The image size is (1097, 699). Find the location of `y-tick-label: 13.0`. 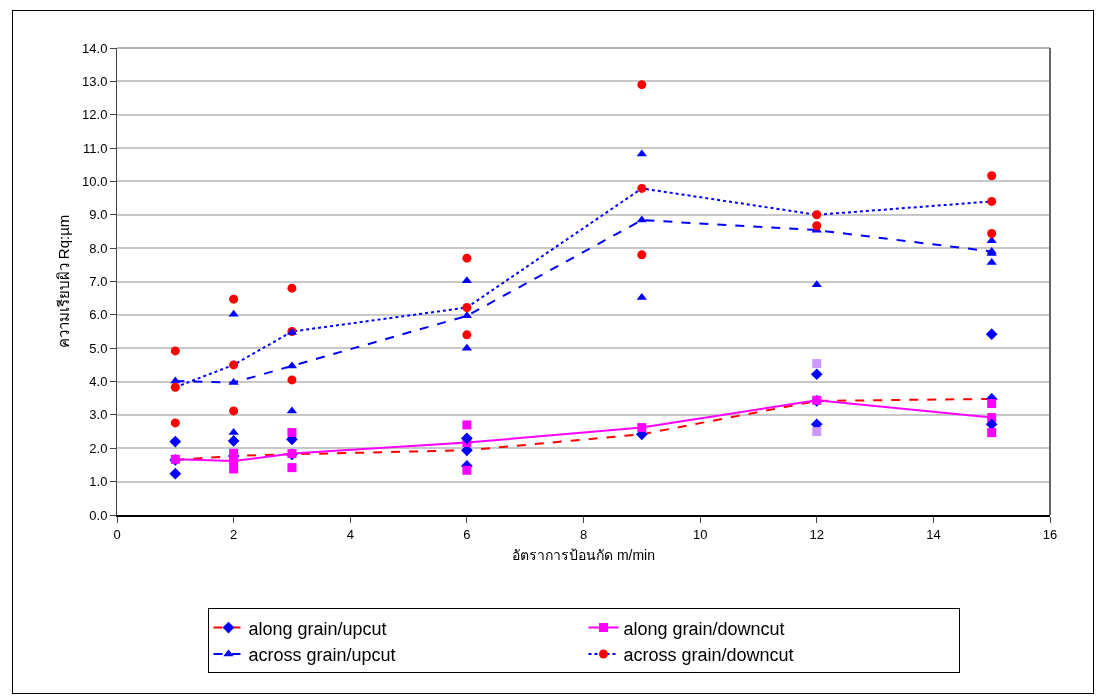

y-tick-label: 13.0 is located at coordinates (95, 81).